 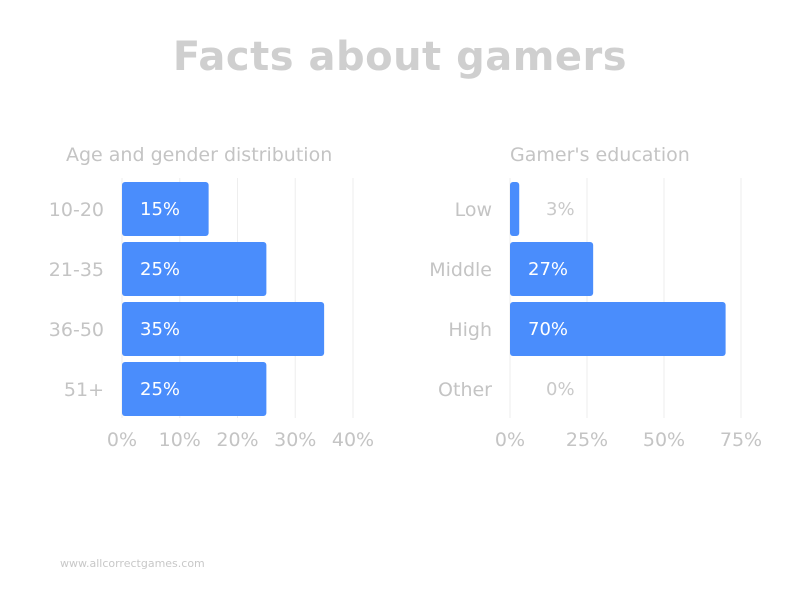 I want to click on age-tick-label: 0%, so click(x=122, y=440).